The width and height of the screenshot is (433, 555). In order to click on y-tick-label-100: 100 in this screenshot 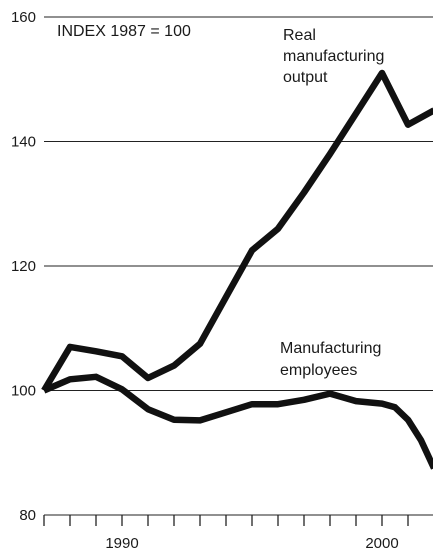, I will do `click(23, 391)`.